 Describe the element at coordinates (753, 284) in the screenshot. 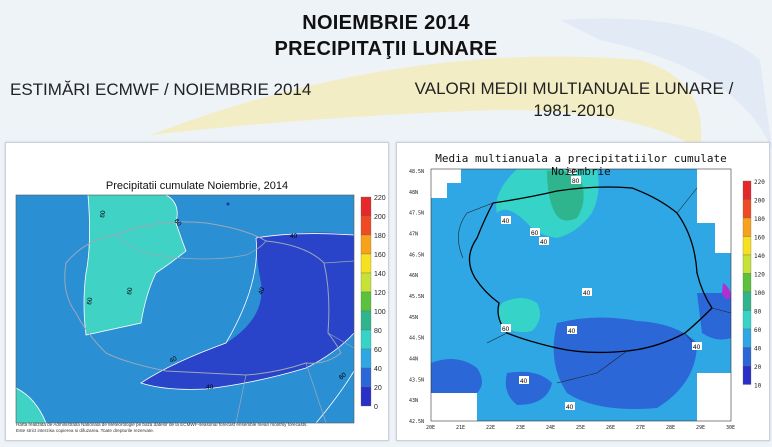

I see `colorbar: 220 200 180 160 140 120 100 80 60 40 20 10` at that location.